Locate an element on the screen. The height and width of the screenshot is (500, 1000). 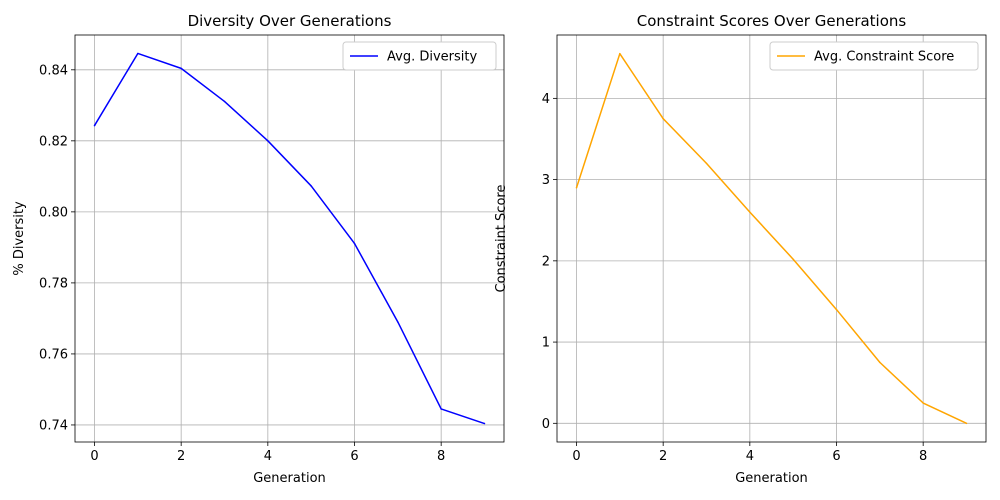
y-tick-label: 0 is located at coordinates (546, 424).